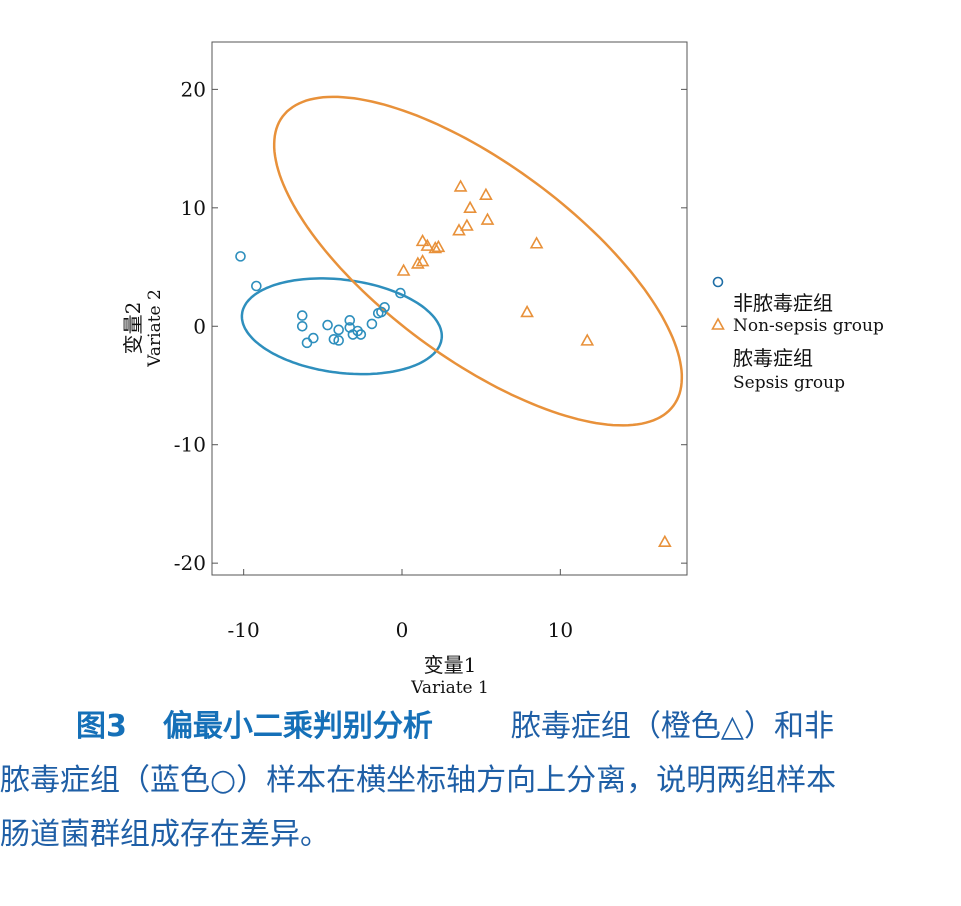  Describe the element at coordinates (418, 780) in the screenshot. I see `caption-line-2: 脓毒症组（蓝色○）样本在横坐标轴方向上分离，说明两组样本` at that location.